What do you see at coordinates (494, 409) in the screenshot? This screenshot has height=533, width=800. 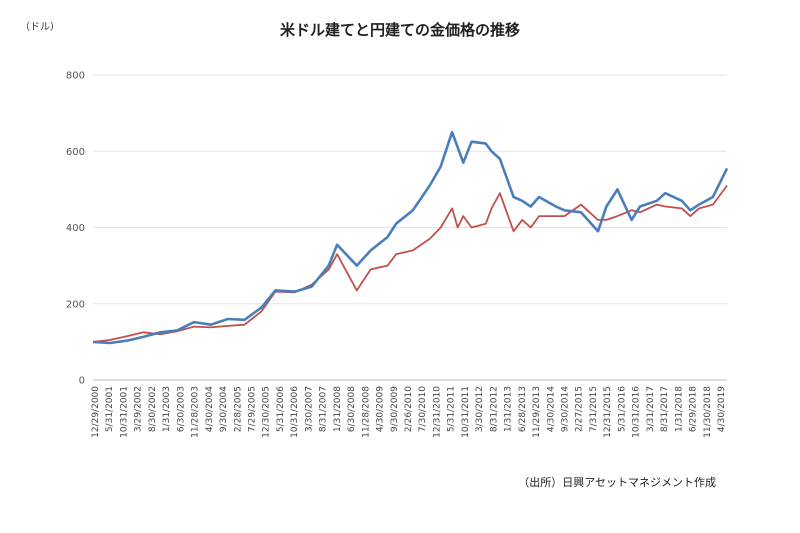 I see `x-tick-label: 8/31/2012` at bounding box center [494, 409].